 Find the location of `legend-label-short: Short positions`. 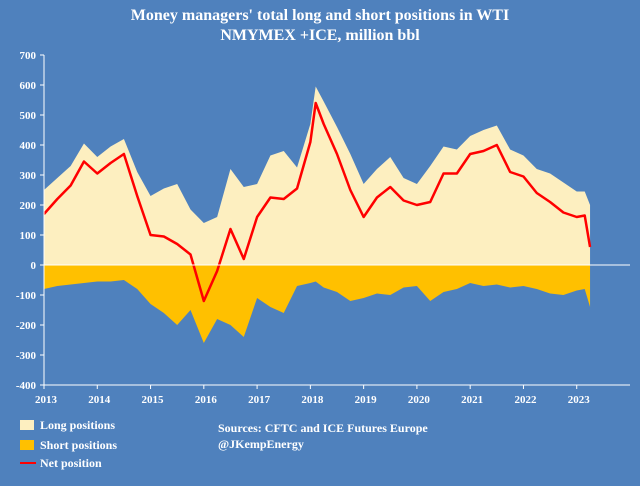

legend-label-short: Short positions is located at coordinates (78, 445).